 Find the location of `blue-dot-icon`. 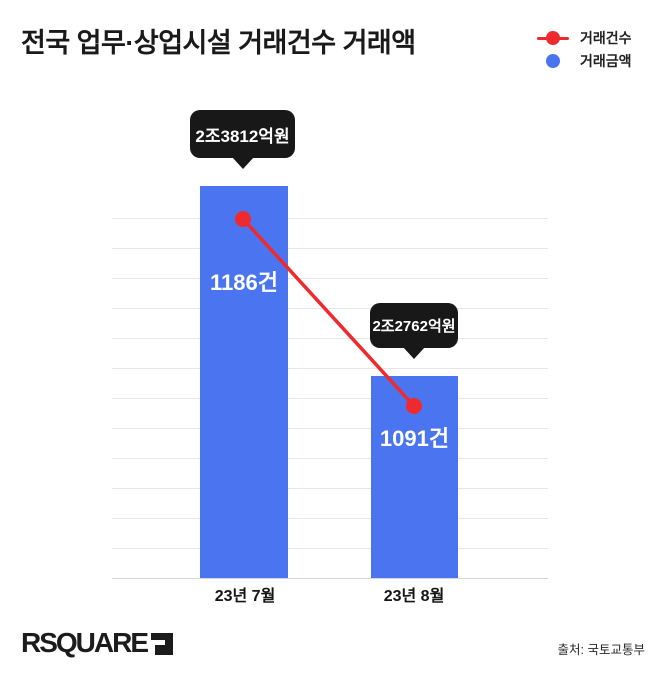

blue-dot-icon is located at coordinates (553, 61).